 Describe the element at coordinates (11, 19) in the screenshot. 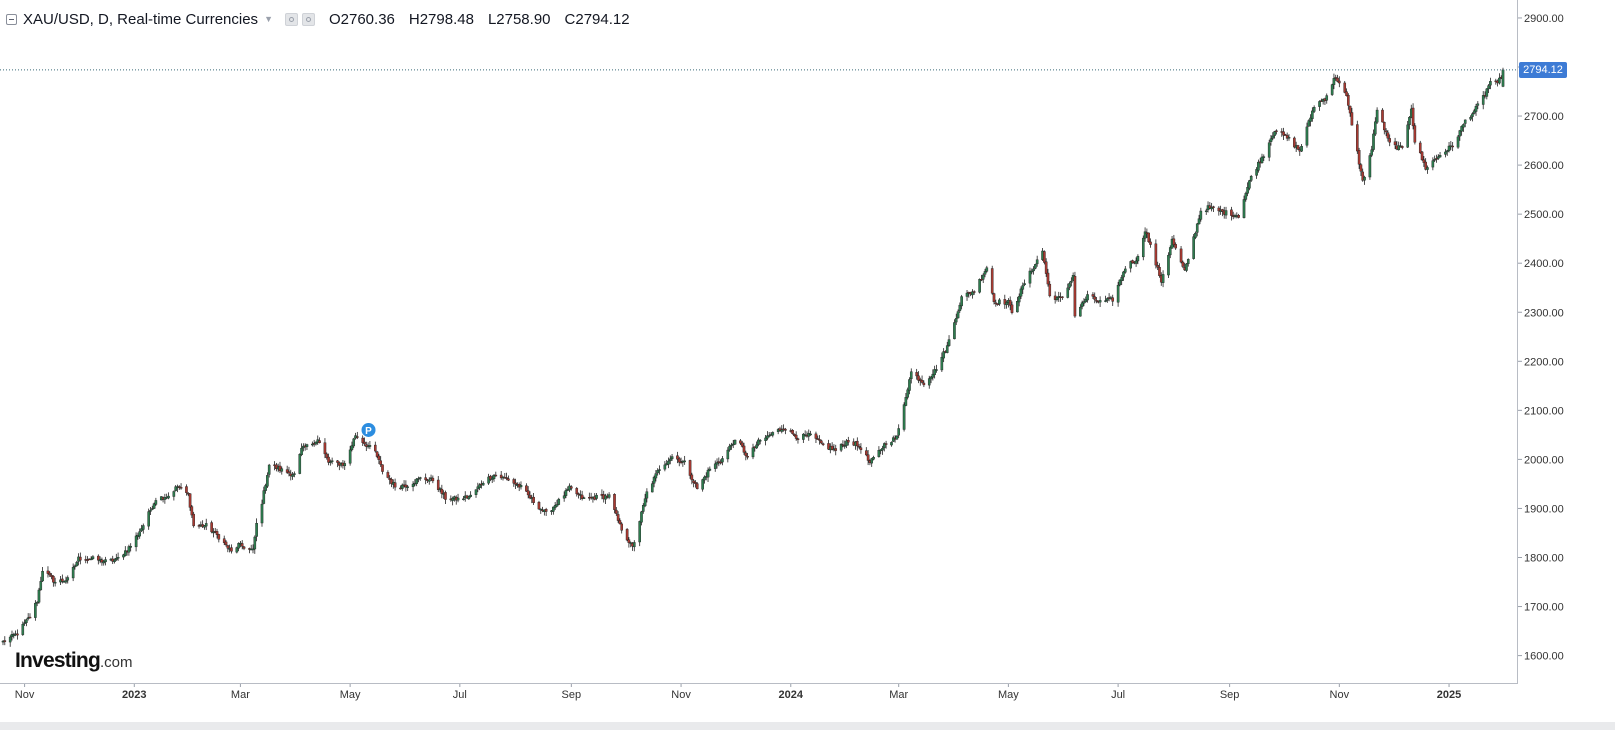

I see `collapse-legend-icon` at that location.